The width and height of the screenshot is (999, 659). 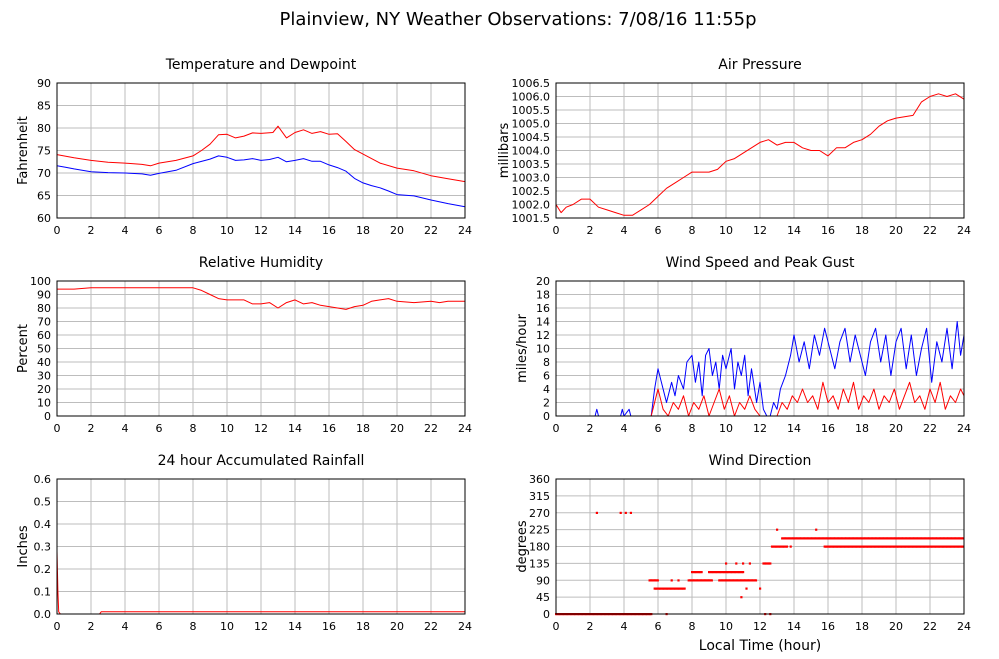 What do you see at coordinates (546, 376) in the screenshot?
I see `y-tick-label: 6` at bounding box center [546, 376].